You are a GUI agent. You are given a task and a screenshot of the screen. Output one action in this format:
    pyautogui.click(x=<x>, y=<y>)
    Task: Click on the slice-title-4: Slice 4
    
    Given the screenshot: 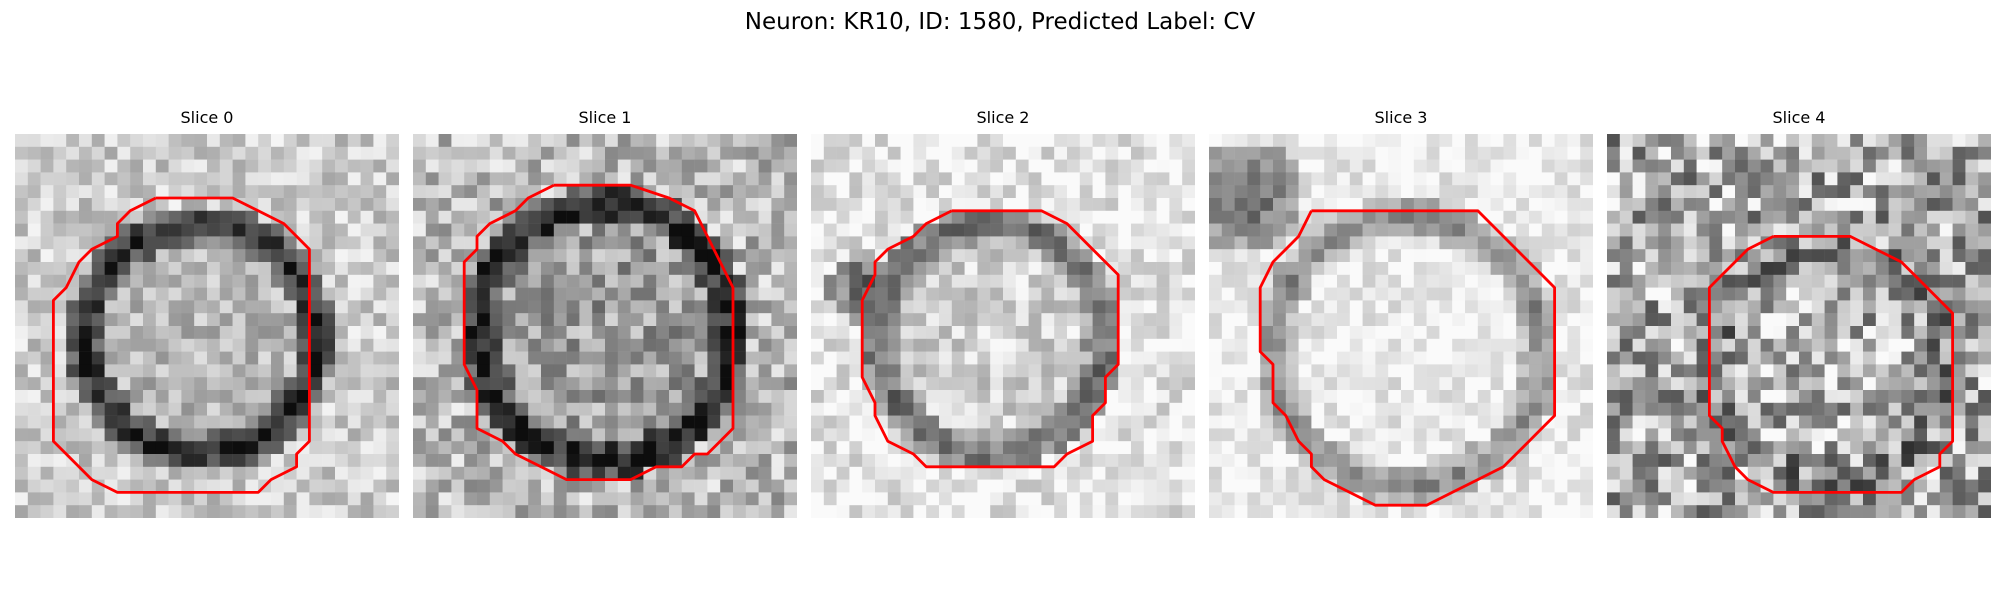 What is the action you would take?
    pyautogui.click(x=1799, y=117)
    